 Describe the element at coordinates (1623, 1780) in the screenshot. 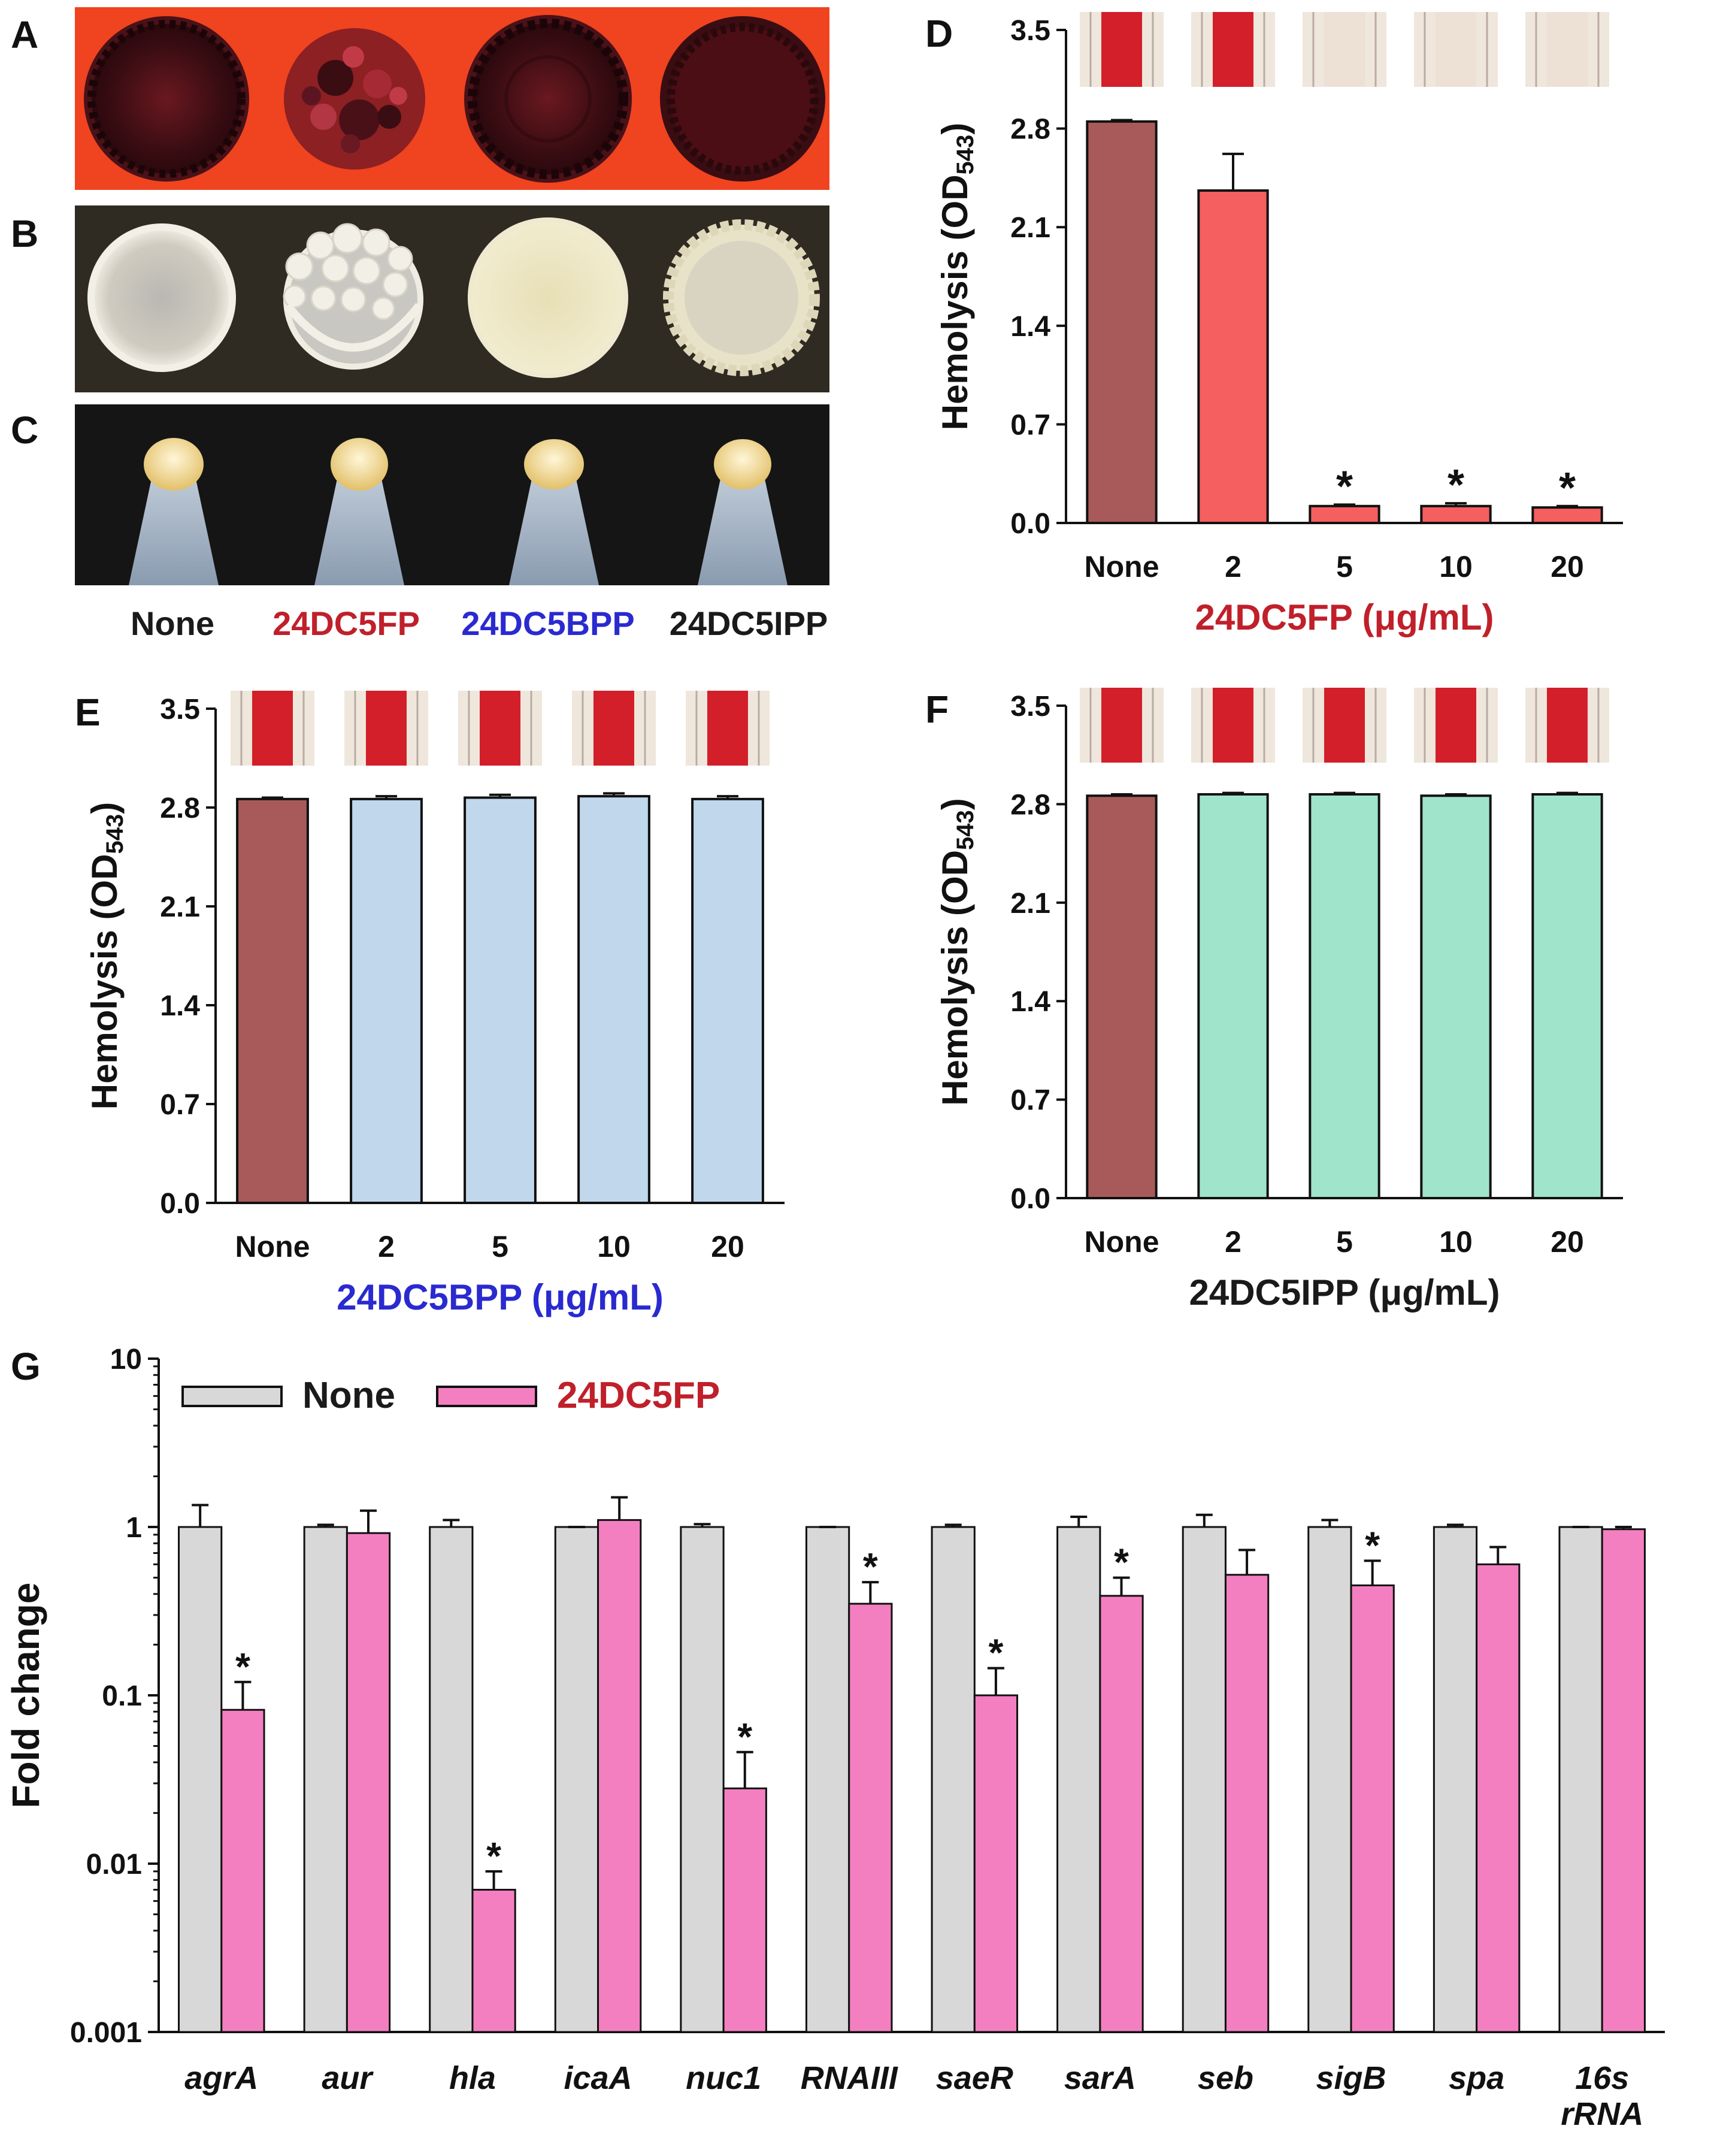

I see `bar-24dc5fp-16s-rRNA` at that location.